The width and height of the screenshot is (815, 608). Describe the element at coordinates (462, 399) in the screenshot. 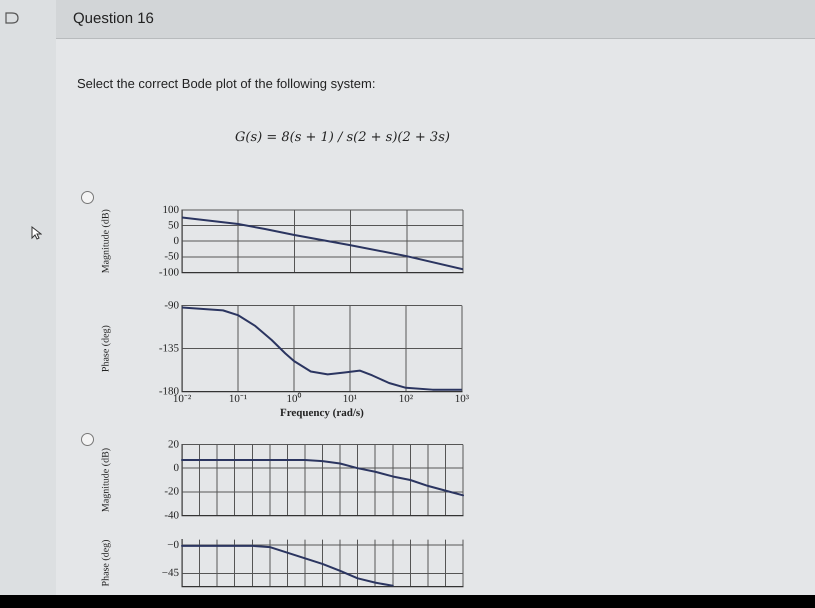

I see `x-tick-label: 10³` at that location.